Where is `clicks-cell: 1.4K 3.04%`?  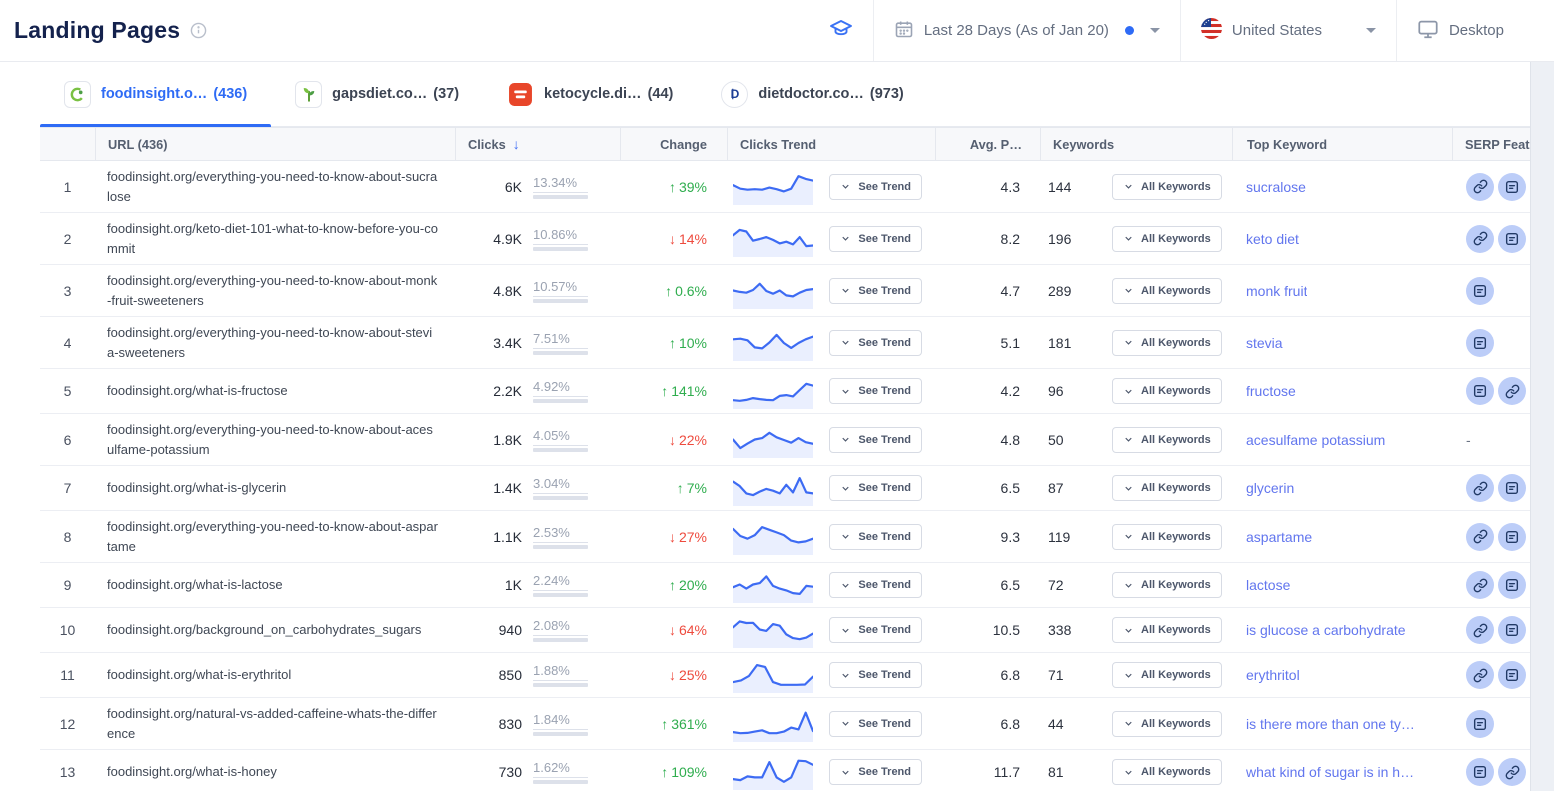
clicks-cell: 1.4K 3.04% is located at coordinates (537, 488).